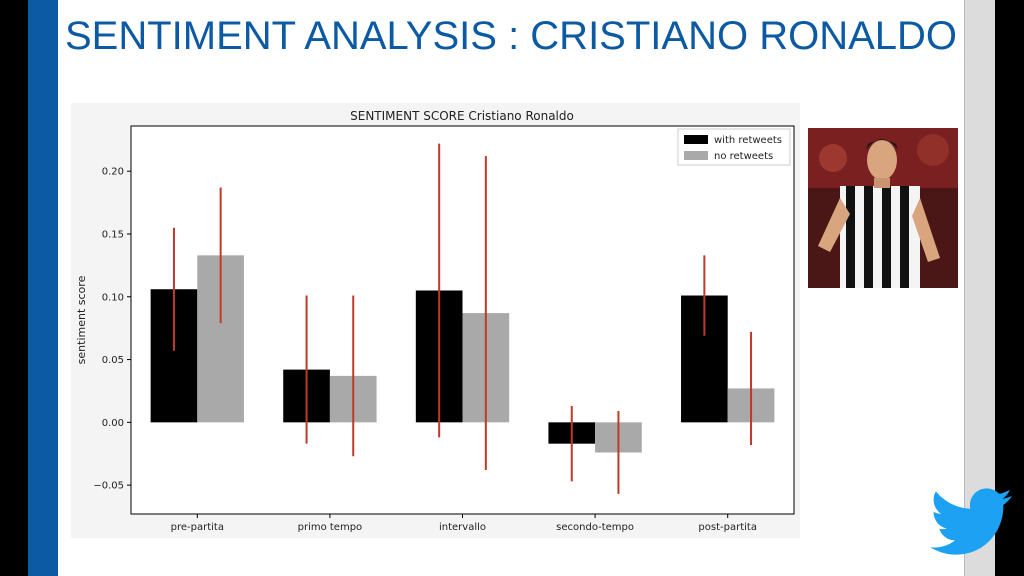 The width and height of the screenshot is (1024, 576). Describe the element at coordinates (113, 234) in the screenshot. I see `y-tick-label: 0.15` at that location.